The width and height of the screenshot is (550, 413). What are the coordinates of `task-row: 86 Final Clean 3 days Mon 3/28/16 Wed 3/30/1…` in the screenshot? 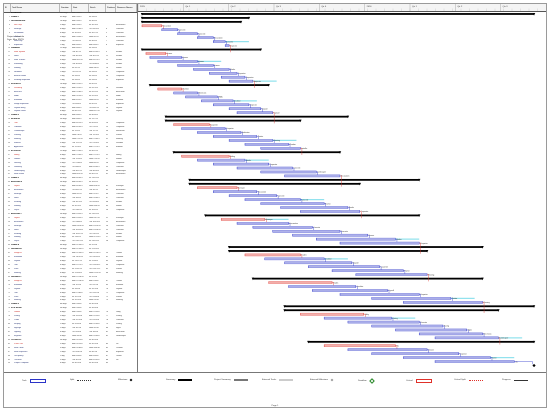 It's located at (70, 349).